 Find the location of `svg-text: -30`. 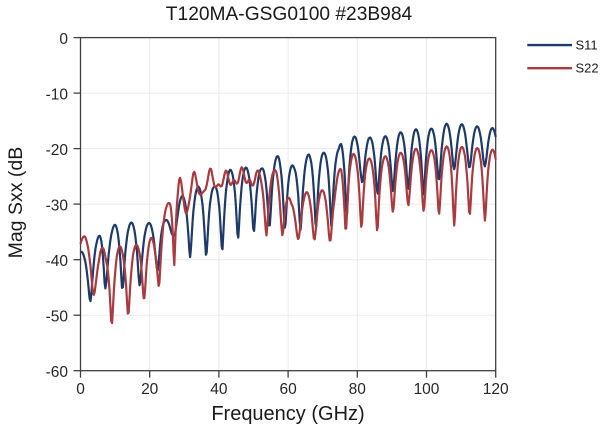

svg-text: -30 is located at coordinates (57, 206).